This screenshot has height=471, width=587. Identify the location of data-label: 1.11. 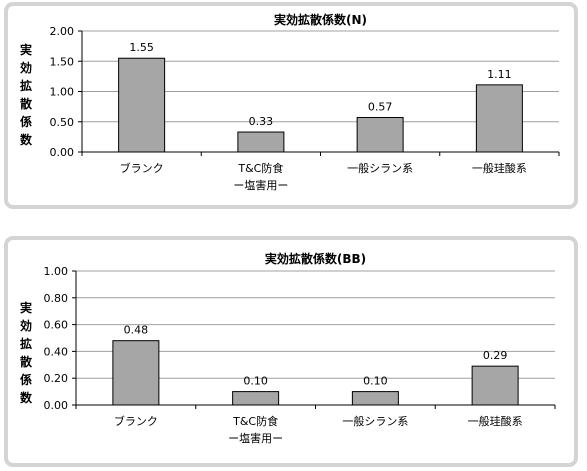
(499, 74).